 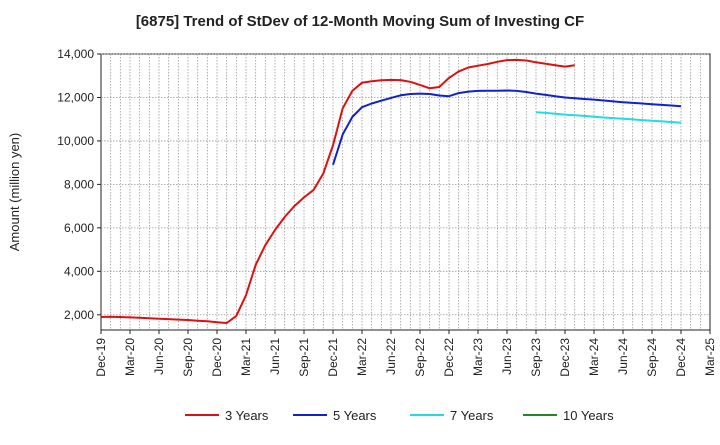 What do you see at coordinates (478, 357) in the screenshot?
I see `x-tick-label: Mar-23` at bounding box center [478, 357].